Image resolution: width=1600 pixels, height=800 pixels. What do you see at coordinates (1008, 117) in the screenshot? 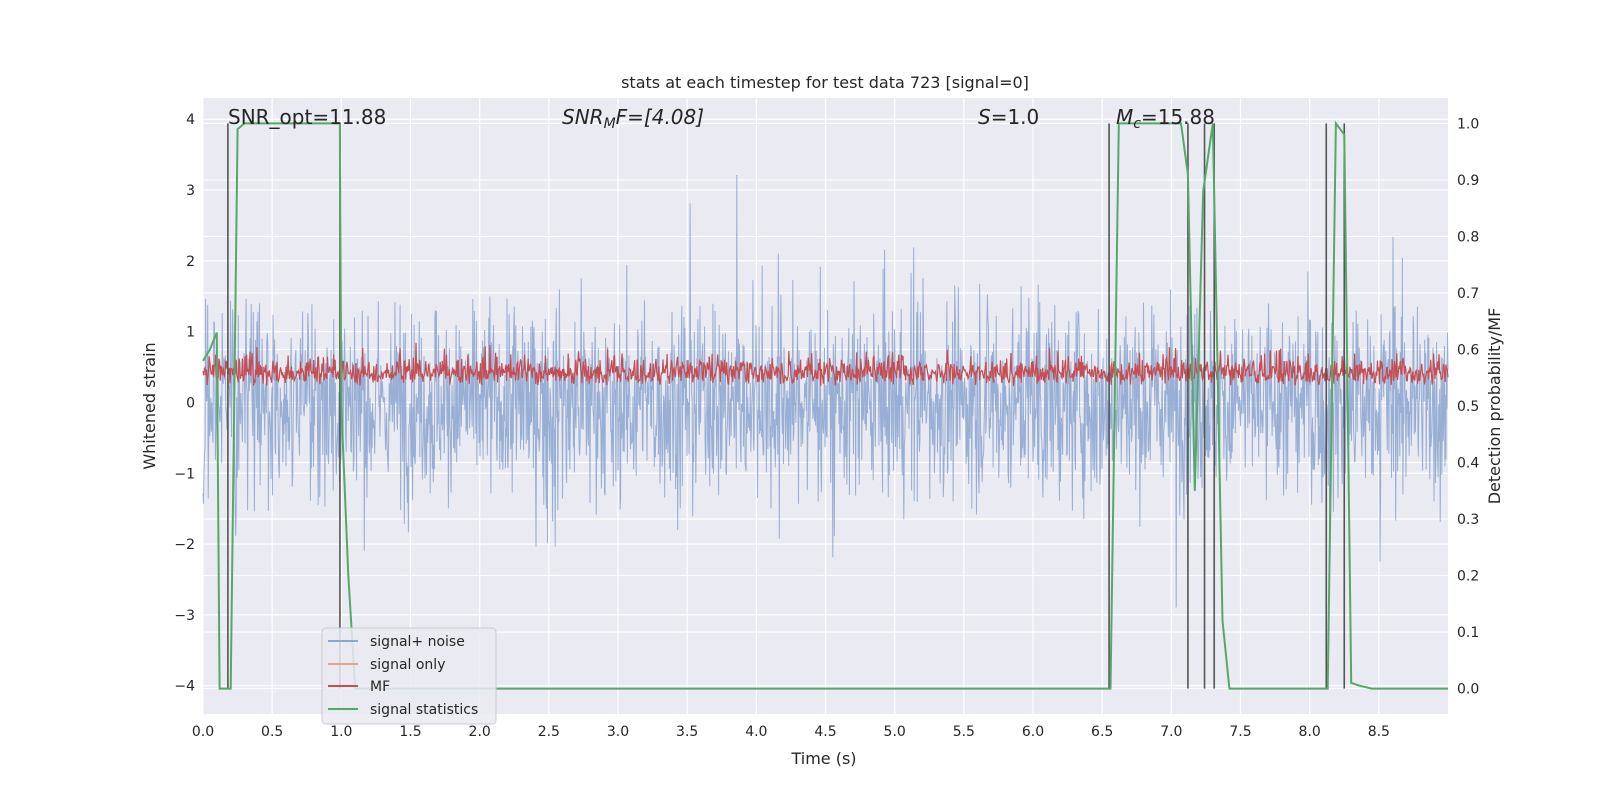
I see `annotation-s: S=1.0` at bounding box center [1008, 117].